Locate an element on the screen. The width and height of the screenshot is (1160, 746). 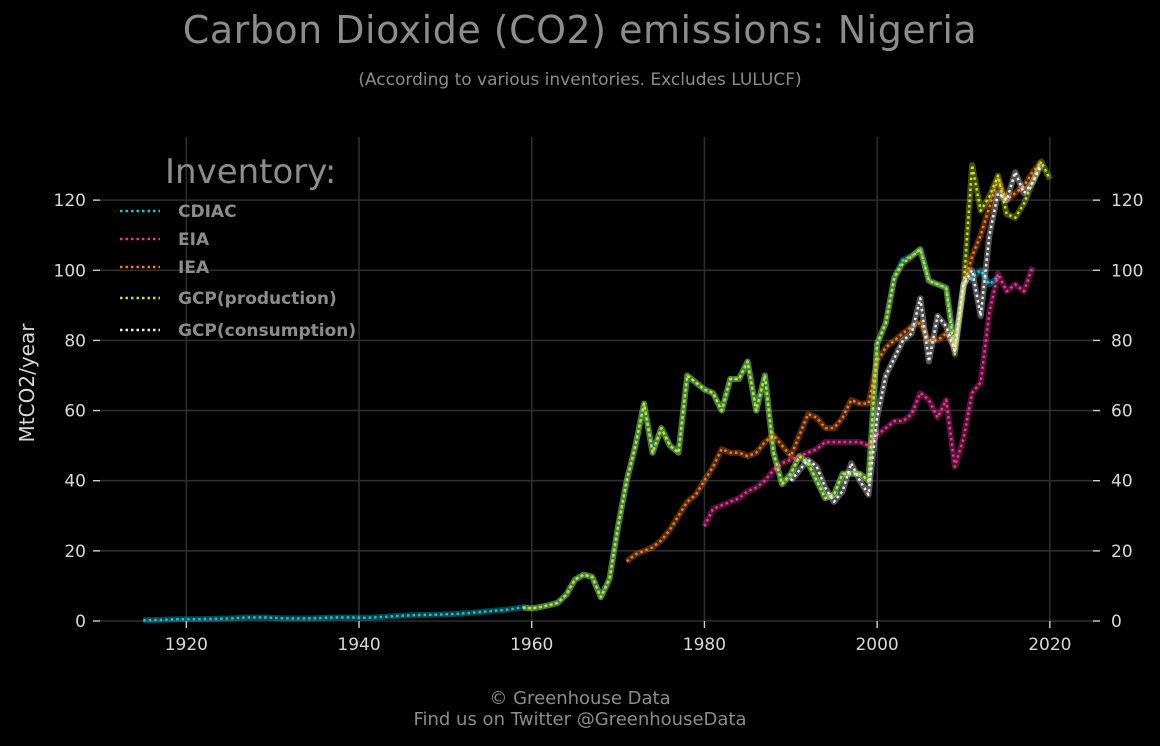
y-tick-label-right: 100 is located at coordinates (1127, 271).